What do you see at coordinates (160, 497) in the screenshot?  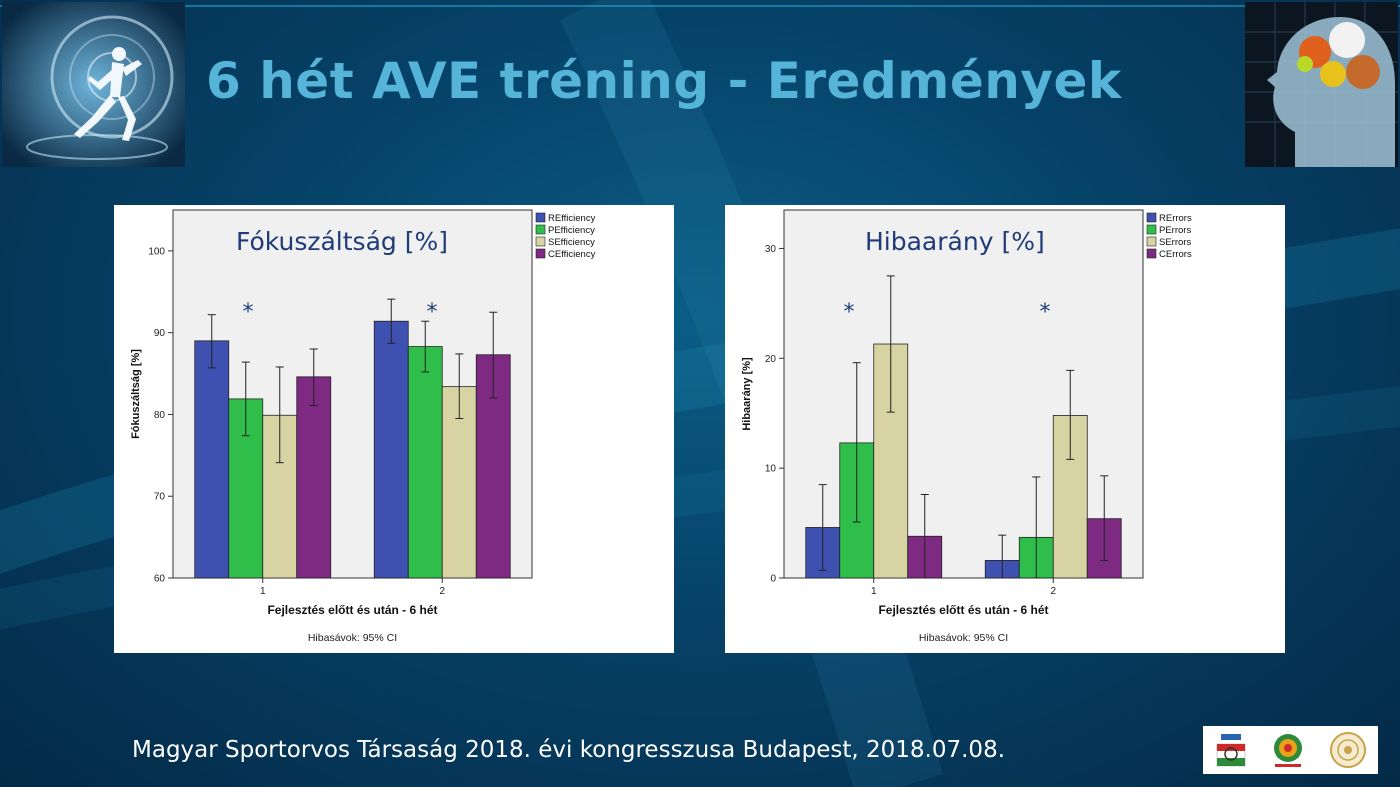 I see `y-tick-label: 70` at bounding box center [160, 497].